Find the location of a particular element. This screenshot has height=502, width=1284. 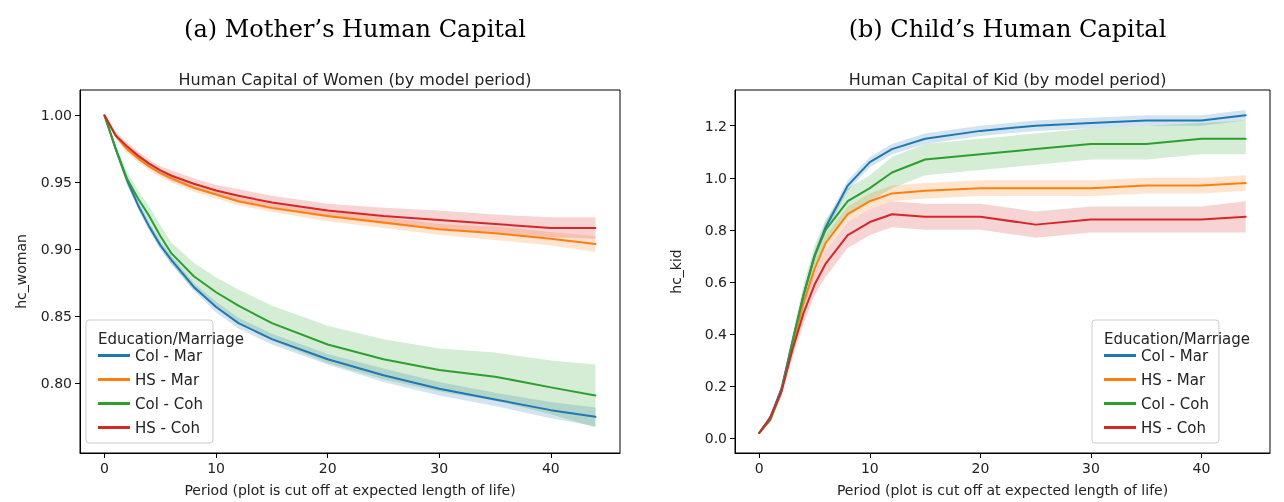

y-tick-label: 0.8 is located at coordinates (715, 229).